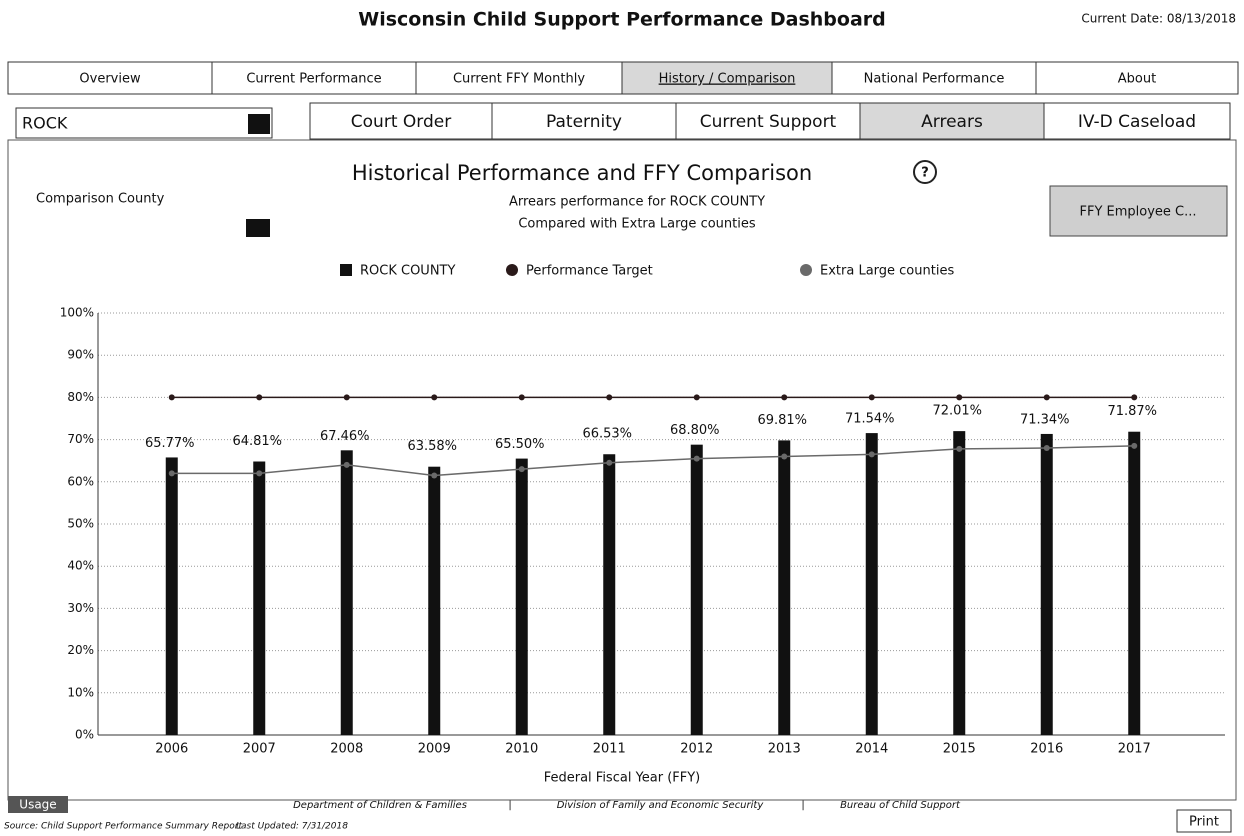 The width and height of the screenshot is (1244, 836). Describe the element at coordinates (784, 749) in the screenshot. I see `x-tick-label: 2013` at that location.